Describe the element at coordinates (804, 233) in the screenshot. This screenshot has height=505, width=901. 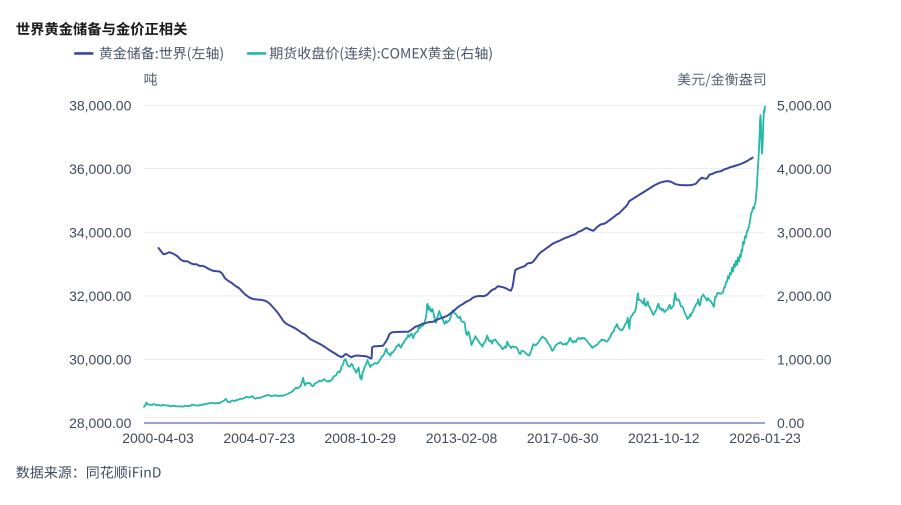
I see `svg-text: 3,000.00` at that location.